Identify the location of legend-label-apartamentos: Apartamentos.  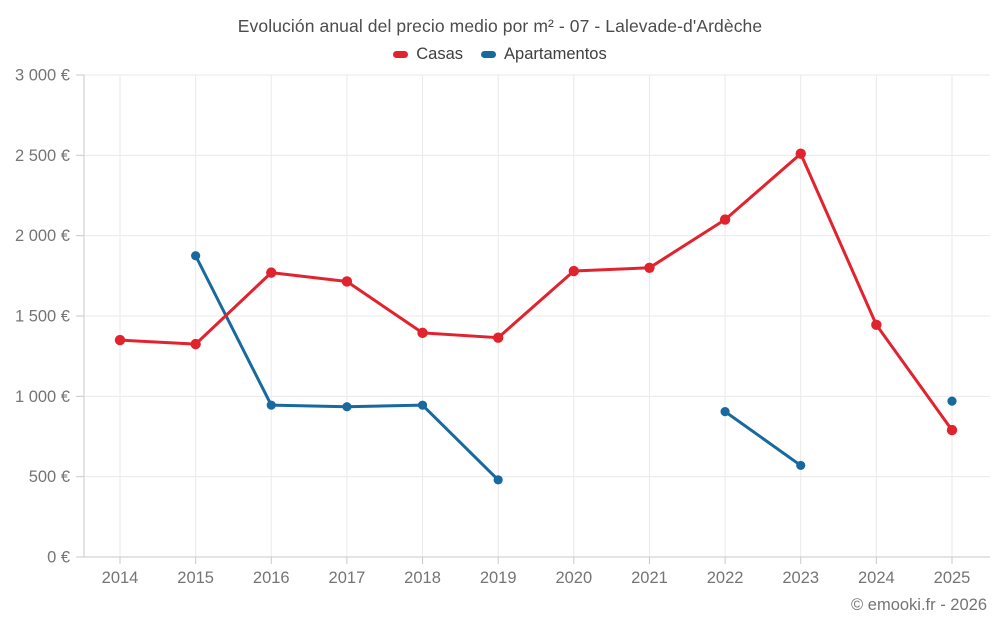
(555, 54).